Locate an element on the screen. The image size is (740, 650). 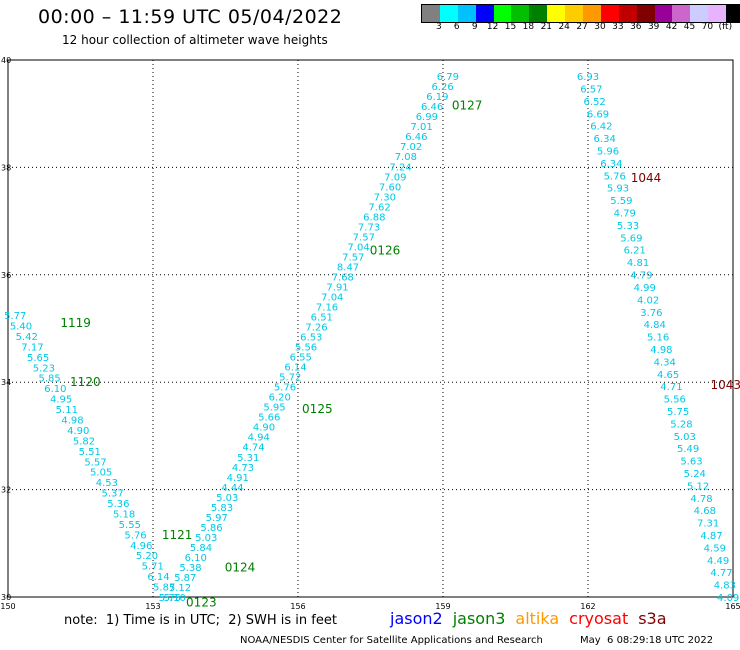
wave-height-value: 6.46 is located at coordinates (432, 107).